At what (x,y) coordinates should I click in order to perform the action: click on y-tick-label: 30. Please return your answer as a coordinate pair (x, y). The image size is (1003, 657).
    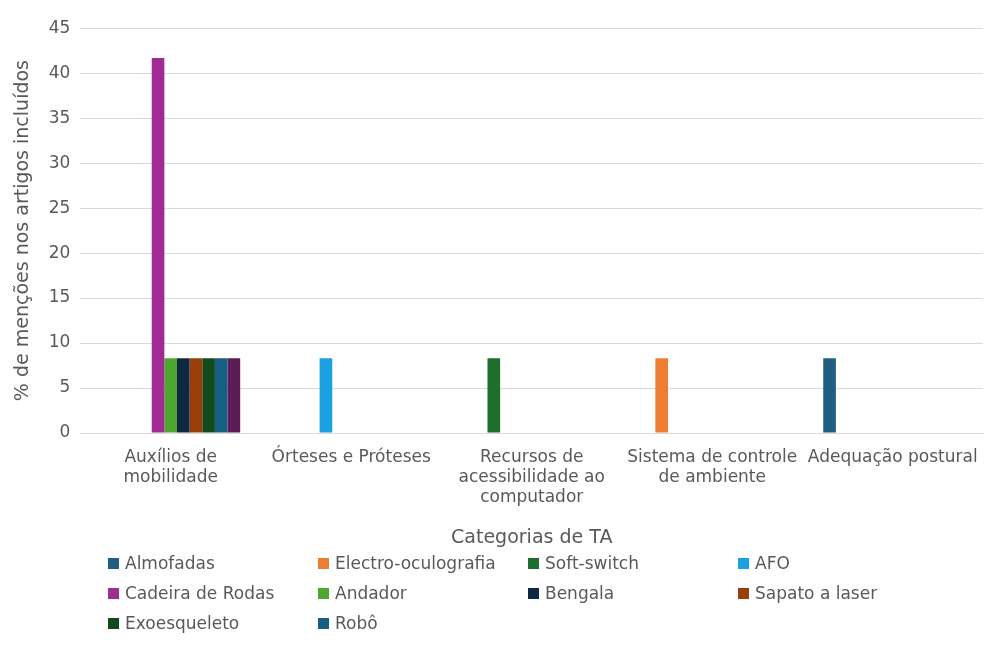
    Looking at the image, I should click on (59, 161).